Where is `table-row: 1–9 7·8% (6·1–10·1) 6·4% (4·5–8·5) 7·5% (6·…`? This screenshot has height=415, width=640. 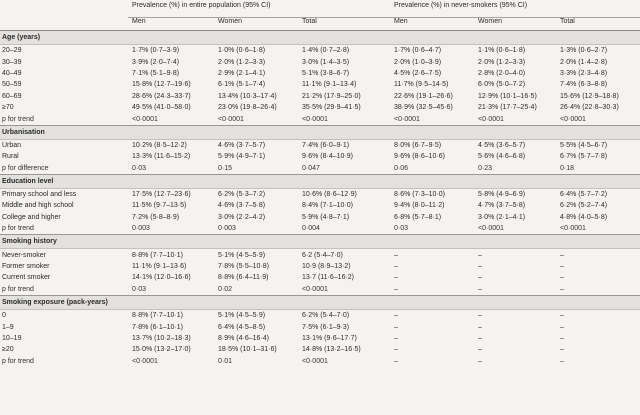
table-row: 1–9 7·8% (6·1–10·1) 6·4% (4·5–8·5) 7·5% (6·… is located at coordinates (320, 326).